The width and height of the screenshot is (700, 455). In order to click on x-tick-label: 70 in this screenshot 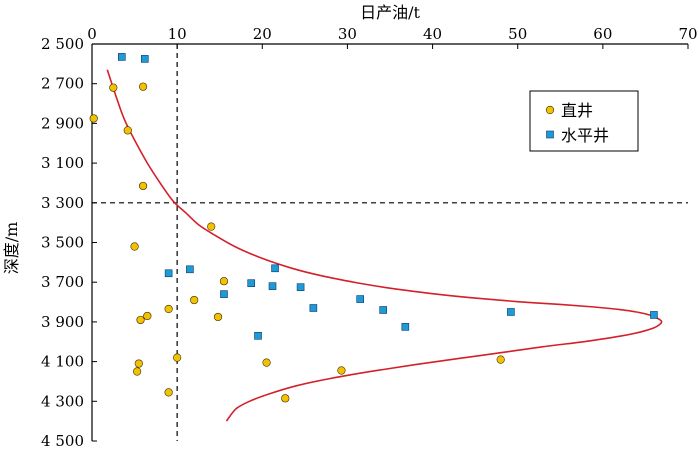, I will do `click(687, 34)`.